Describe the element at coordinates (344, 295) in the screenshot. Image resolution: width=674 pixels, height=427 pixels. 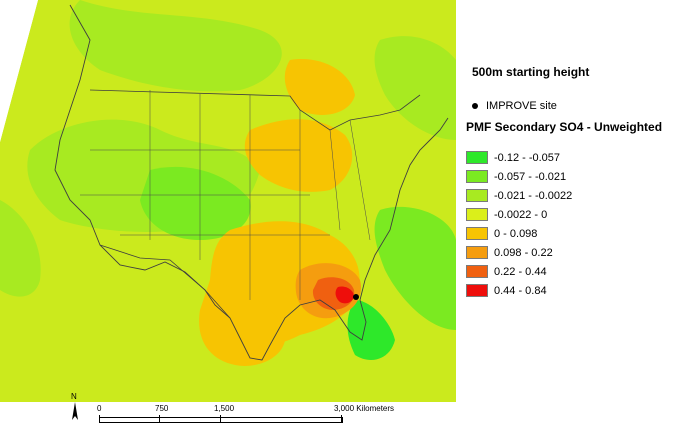
I see `hotspot-core` at that location.